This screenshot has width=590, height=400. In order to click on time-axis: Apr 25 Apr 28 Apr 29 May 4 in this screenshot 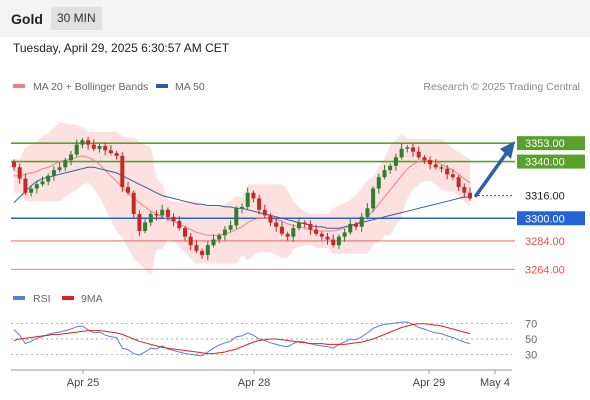, I will do `click(261, 379)`.